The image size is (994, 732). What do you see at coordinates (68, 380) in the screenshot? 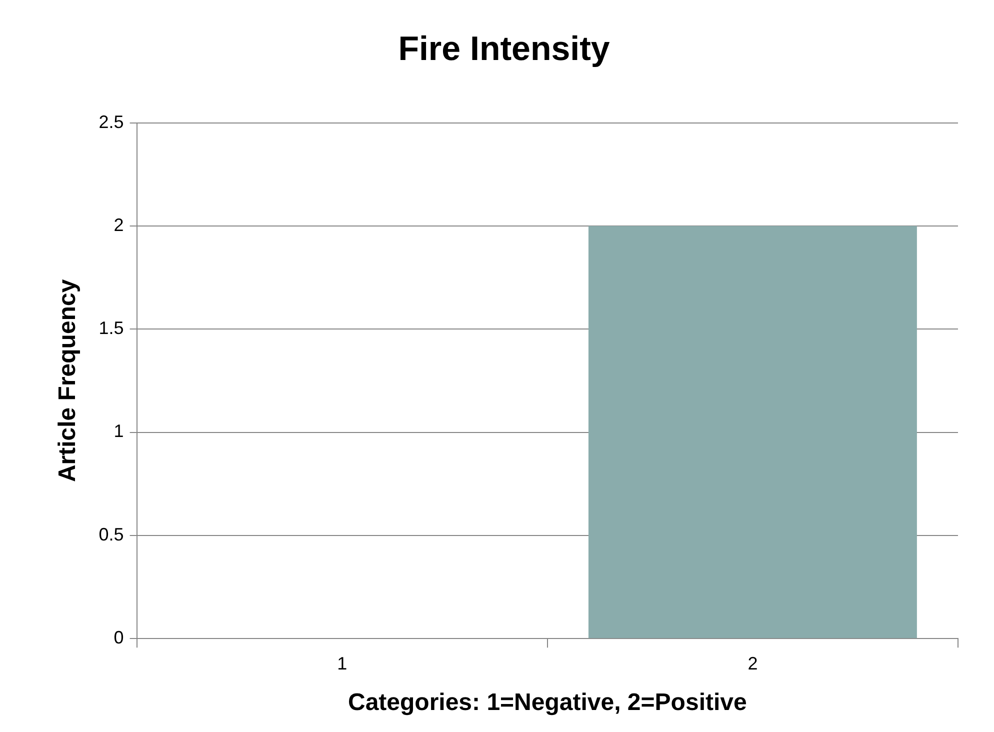
I see `y-axis-title: Article Frequency` at bounding box center [68, 380].